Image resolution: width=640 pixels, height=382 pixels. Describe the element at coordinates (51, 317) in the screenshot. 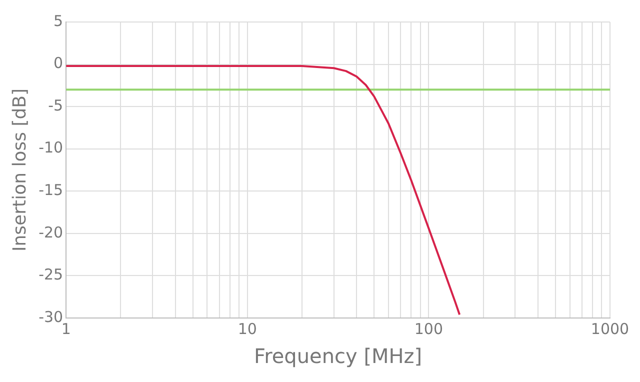

I see `y-tick-label: -30` at that location.